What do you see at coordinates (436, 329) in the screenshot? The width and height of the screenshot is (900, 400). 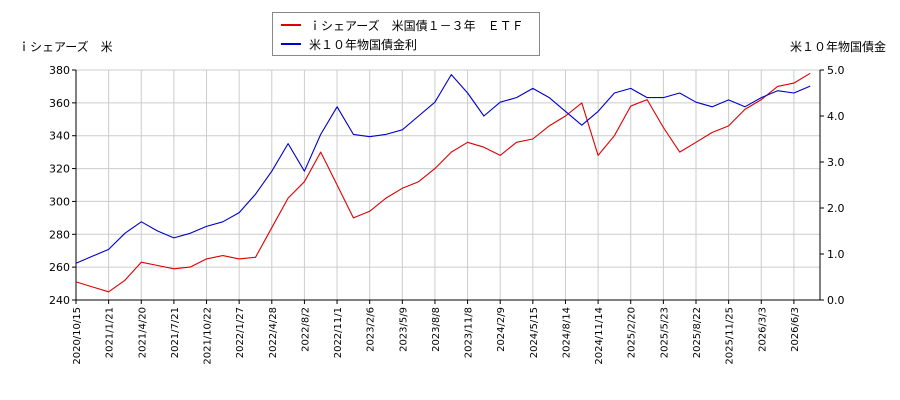 I see `x-tick-label: 2023/8/8` at bounding box center [436, 329].